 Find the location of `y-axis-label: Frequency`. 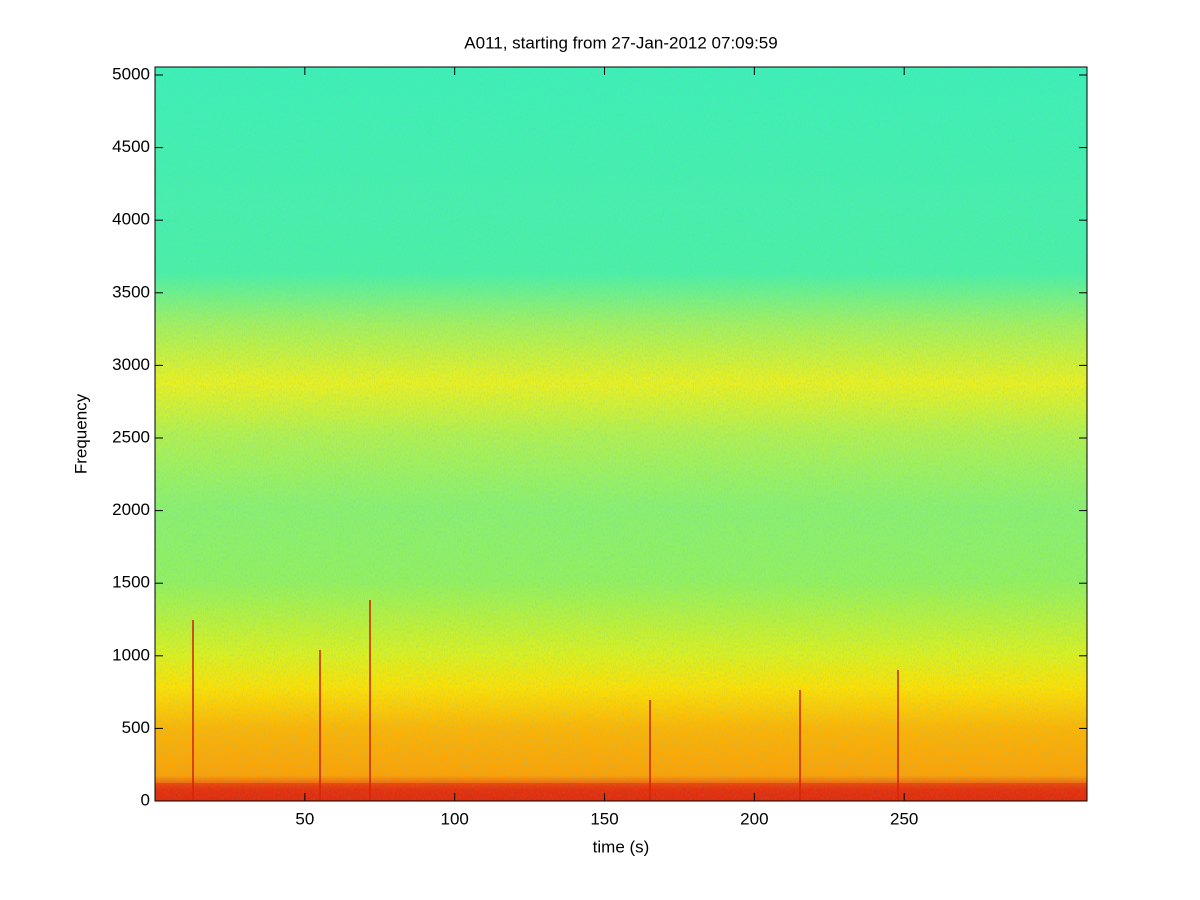

y-axis-label: Frequency is located at coordinates (80, 433).